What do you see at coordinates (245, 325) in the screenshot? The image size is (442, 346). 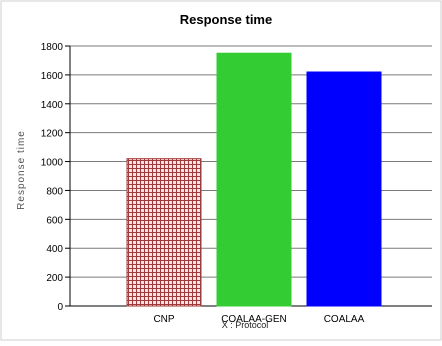 I see `x-axis-label: X : Protocol` at bounding box center [245, 325].